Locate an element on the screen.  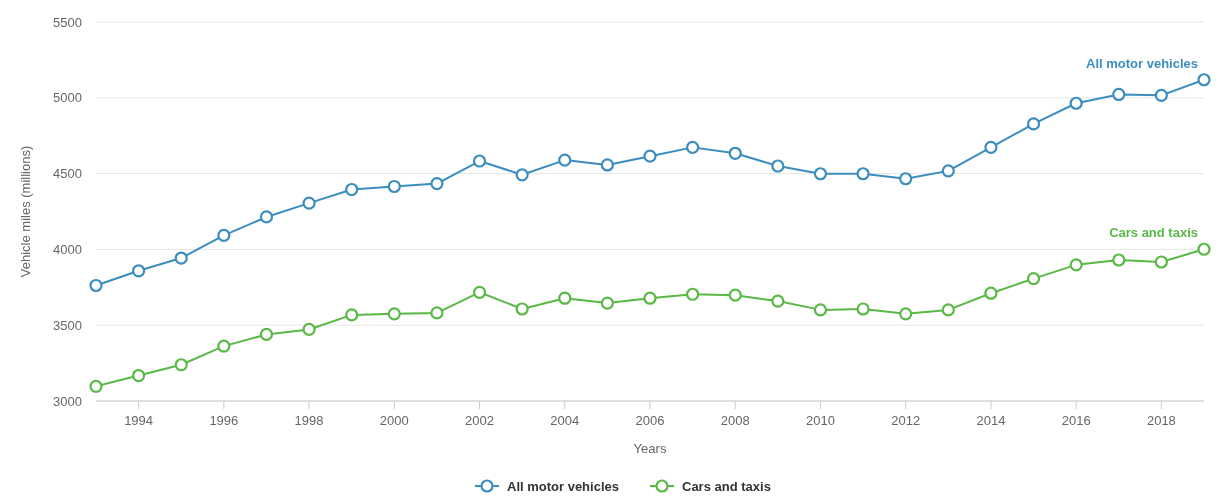
x-tick-label: 2016 is located at coordinates (1076, 420).